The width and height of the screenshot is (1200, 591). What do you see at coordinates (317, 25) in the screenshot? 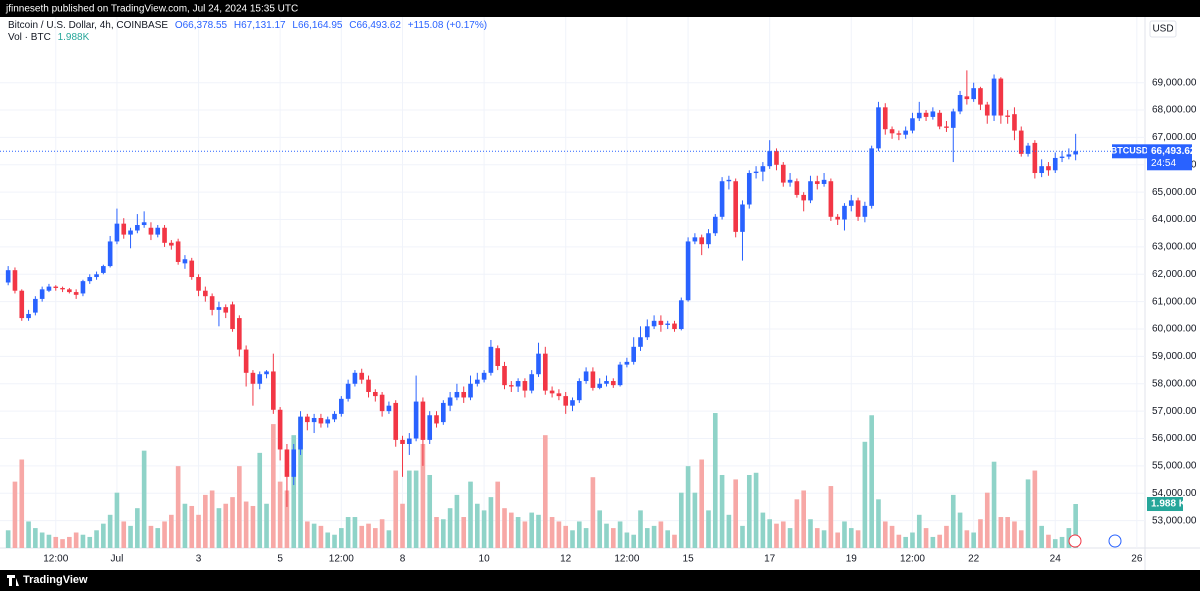
I see `ohlc: L66,164.95` at bounding box center [317, 25].